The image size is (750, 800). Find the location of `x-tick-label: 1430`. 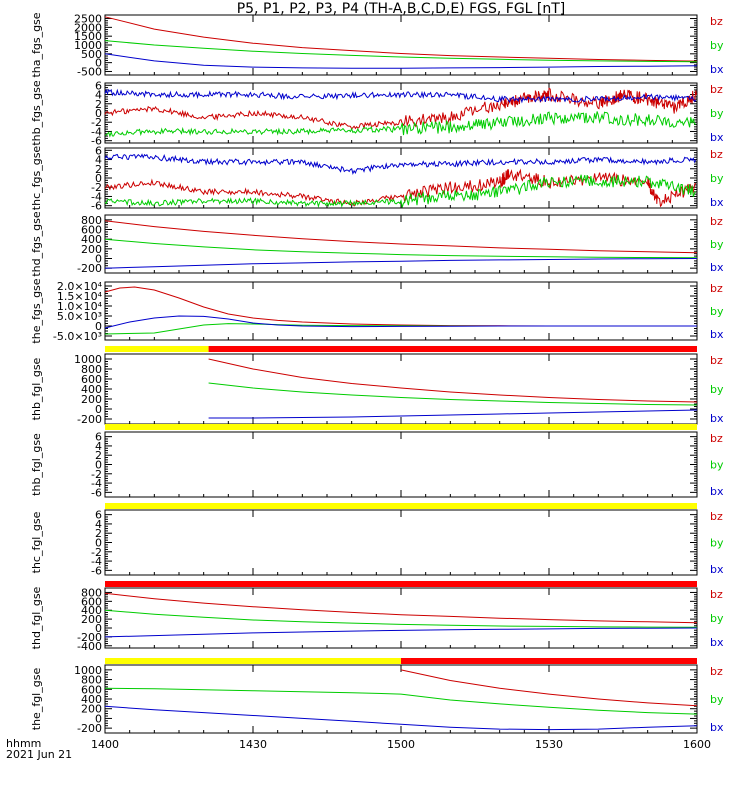

x-tick-label: 1430 is located at coordinates (253, 744).